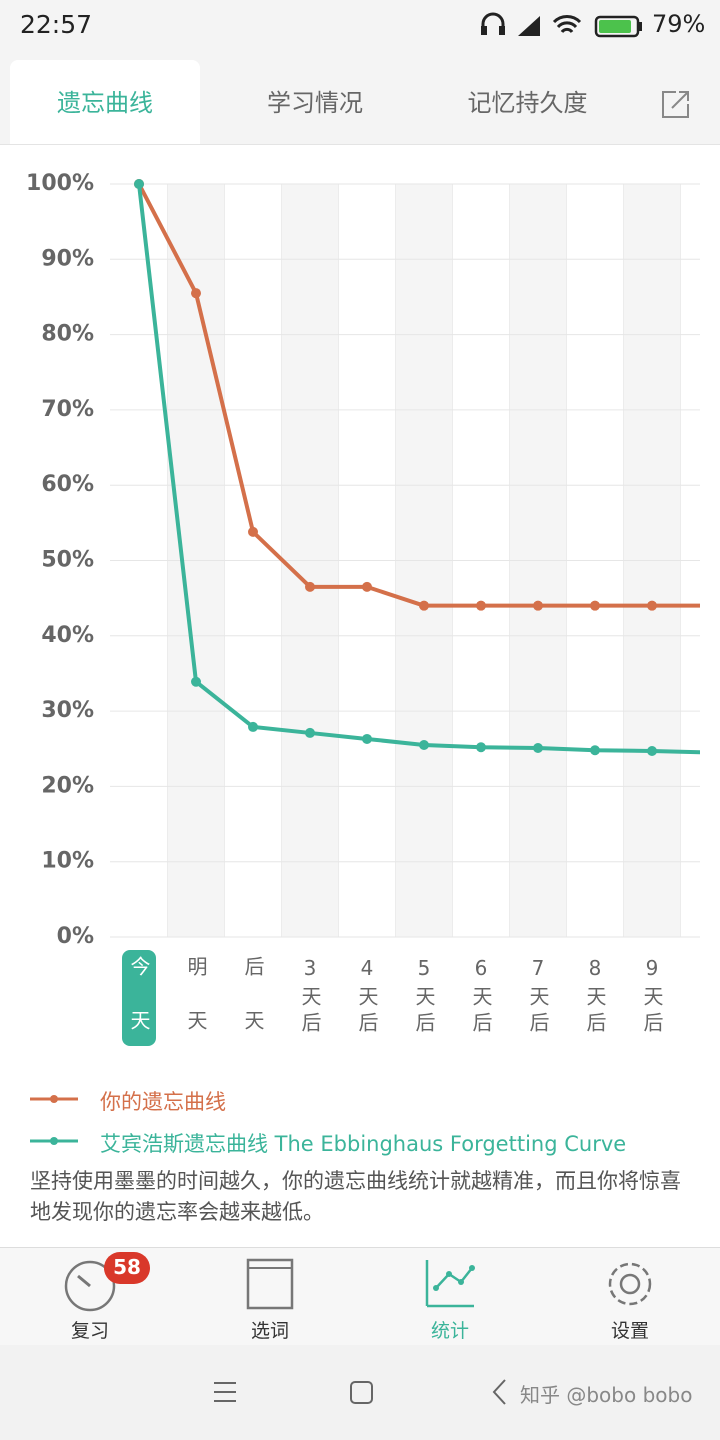 This screenshot has height=1440, width=720. Describe the element at coordinates (89, 1331) in the screenshot. I see `nav-item: 复习` at that location.